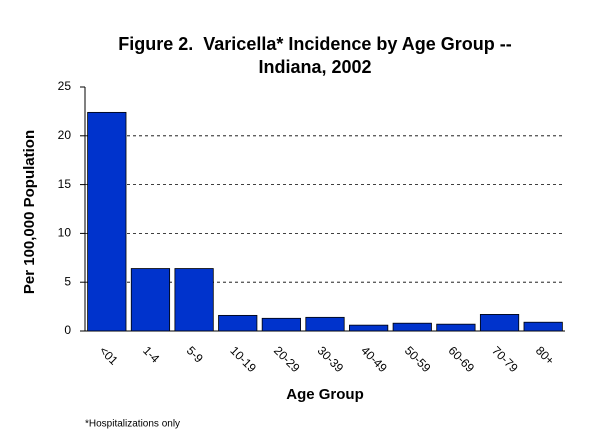  I want to click on y-tick-label: 10, so click(65, 233).